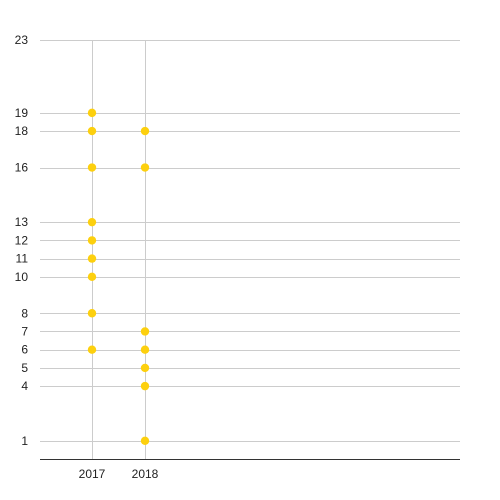  I want to click on y-tick-label: 7, so click(24, 331).